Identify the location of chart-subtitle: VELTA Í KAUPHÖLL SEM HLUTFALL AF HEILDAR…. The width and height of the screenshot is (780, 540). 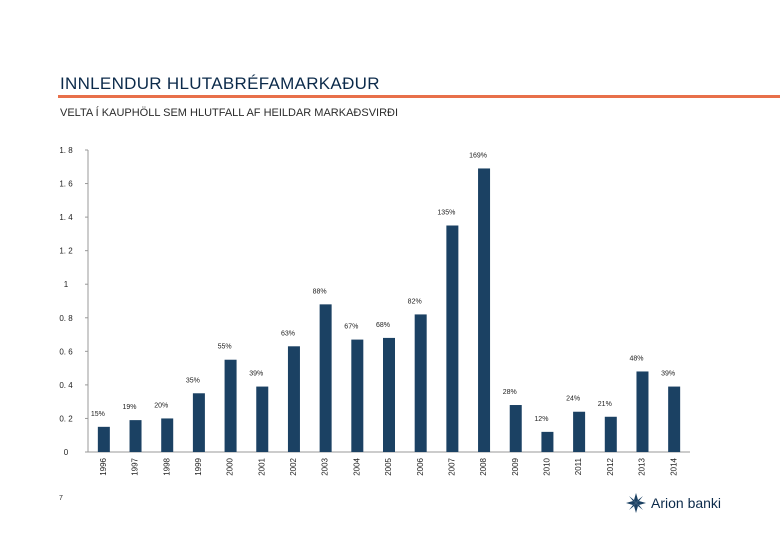
(229, 113).